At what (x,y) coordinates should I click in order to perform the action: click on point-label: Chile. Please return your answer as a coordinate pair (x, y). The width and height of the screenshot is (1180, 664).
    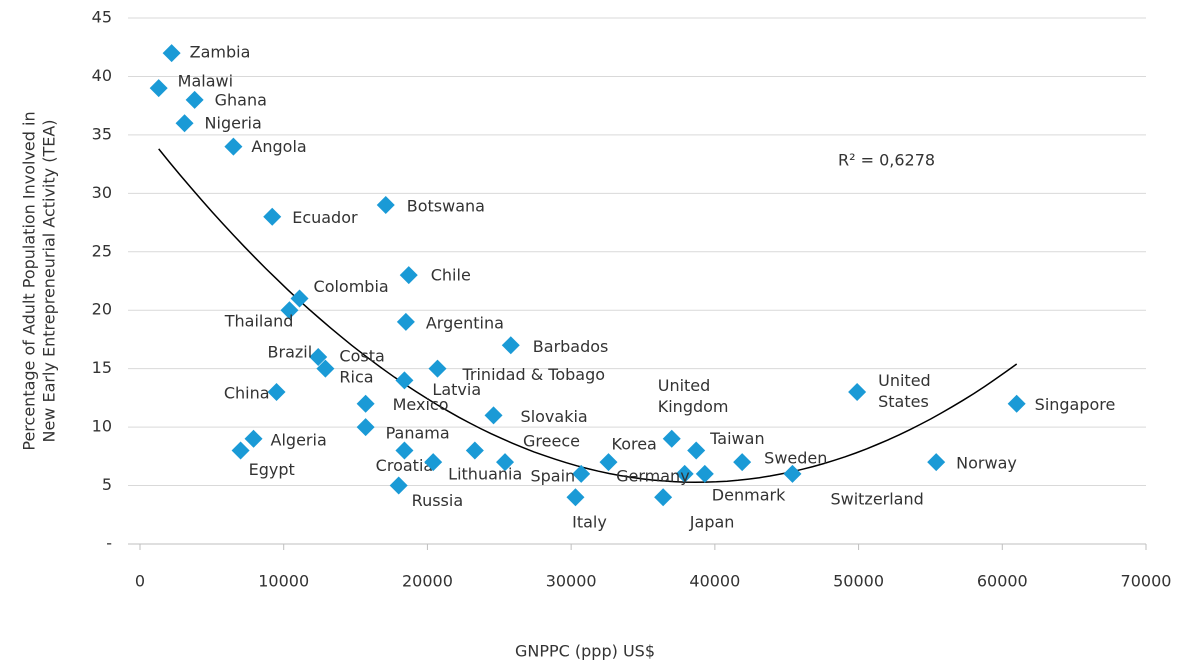
    Looking at the image, I should click on (451, 275).